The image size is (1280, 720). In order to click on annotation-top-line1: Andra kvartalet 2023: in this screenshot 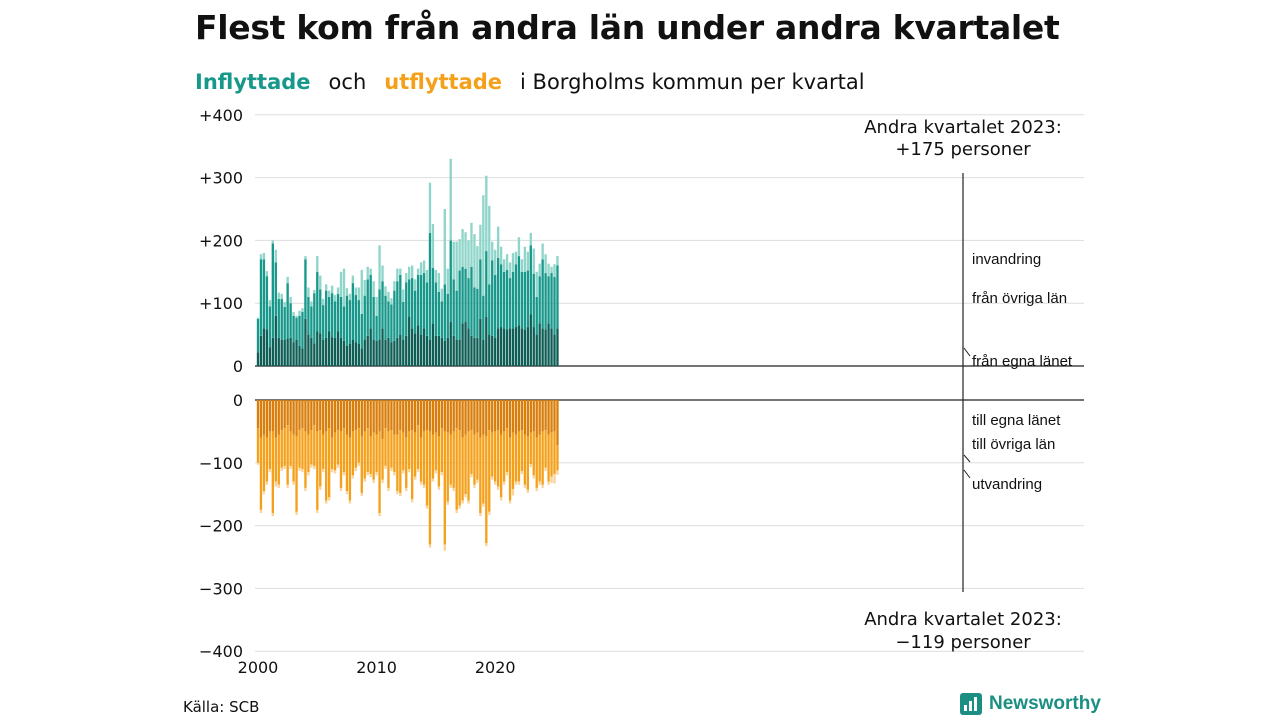, I will do `click(963, 127)`.